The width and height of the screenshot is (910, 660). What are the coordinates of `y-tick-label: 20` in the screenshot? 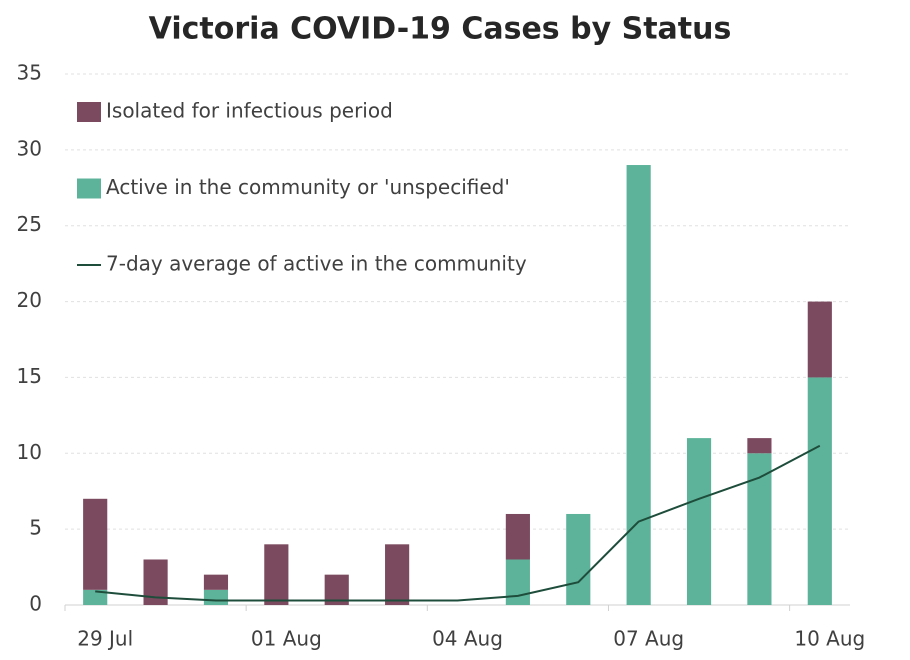 It's located at (29, 300).